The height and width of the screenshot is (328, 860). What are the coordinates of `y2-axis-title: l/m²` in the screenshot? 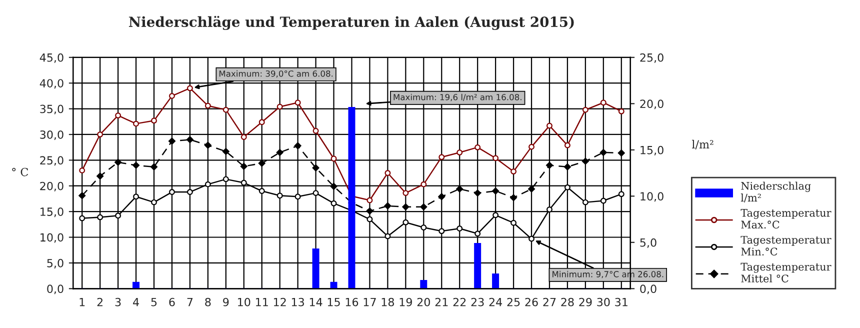 It's located at (703, 145).